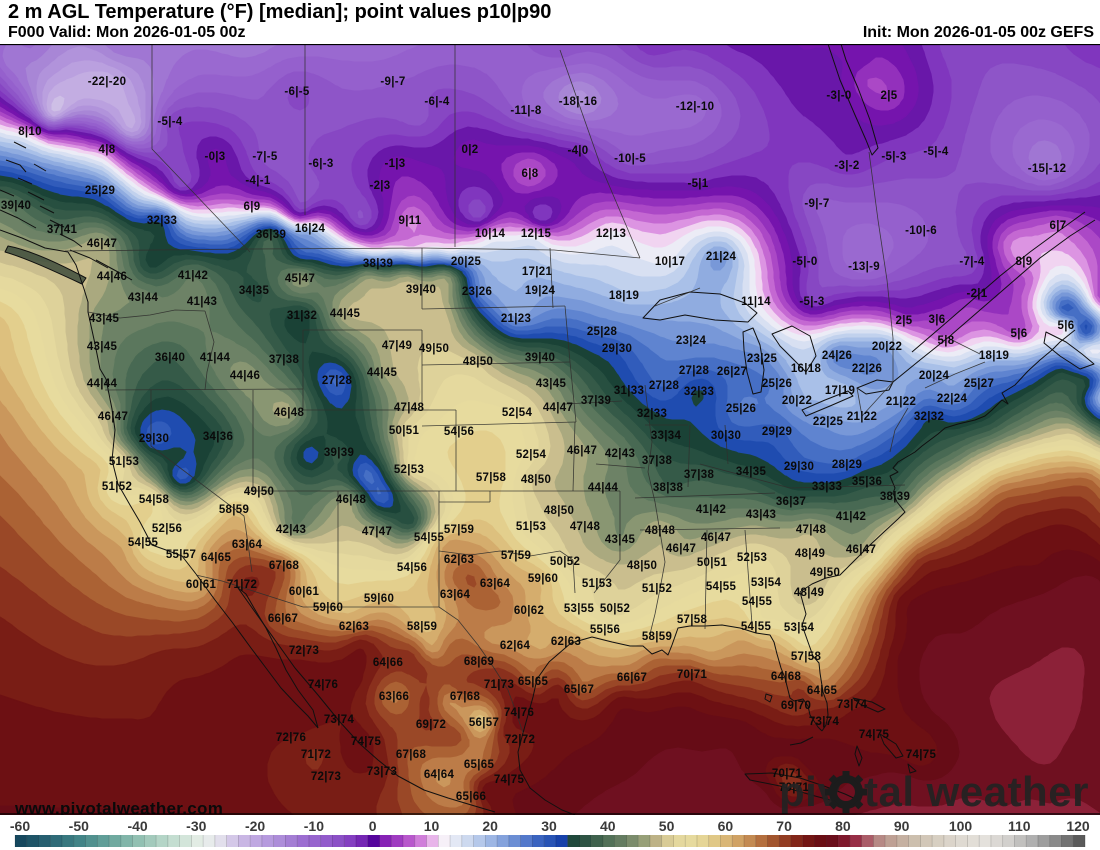  I want to click on svg-text: 68|69, so click(479, 662).